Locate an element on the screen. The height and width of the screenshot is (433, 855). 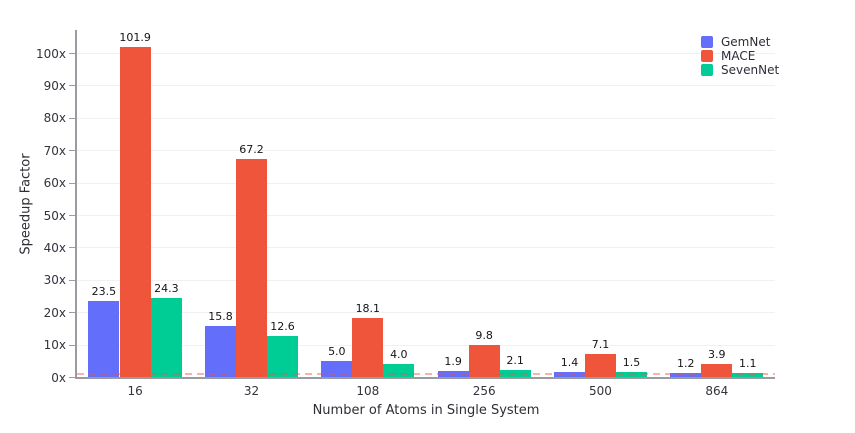
bar-value-label: 1.4 is located at coordinates (569, 363).